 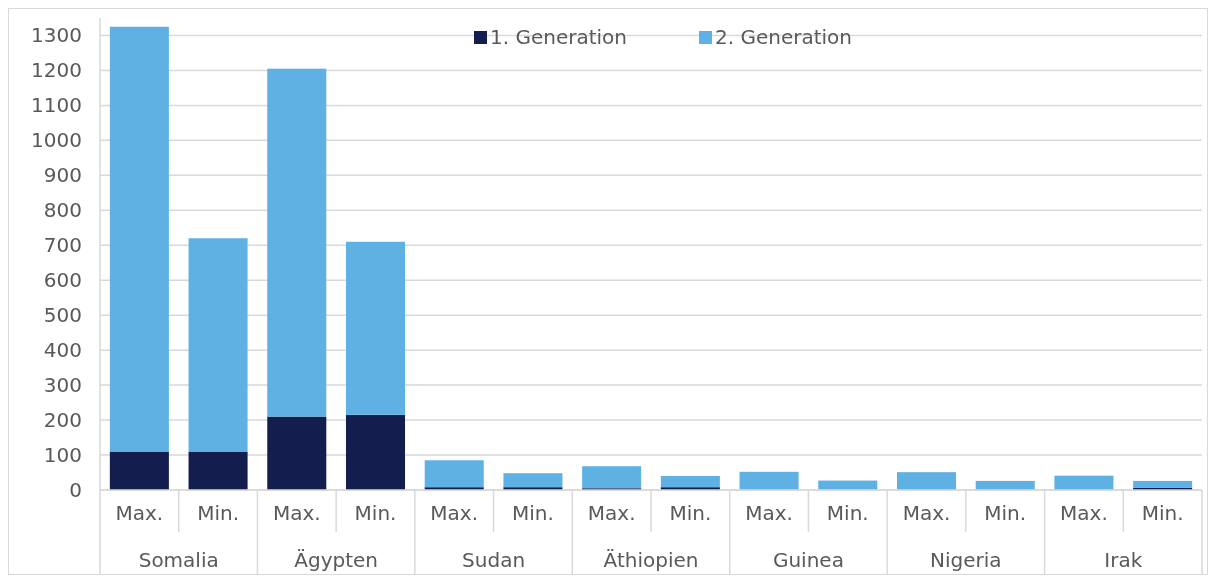 I want to click on text: Irak, so click(x=1123, y=560).